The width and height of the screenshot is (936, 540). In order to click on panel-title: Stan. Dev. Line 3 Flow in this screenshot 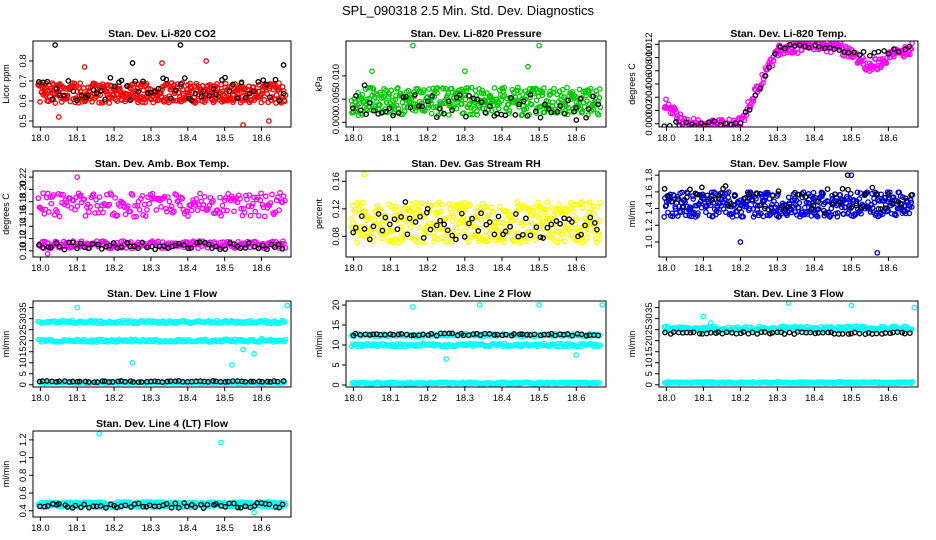, I will do `click(788, 294)`.